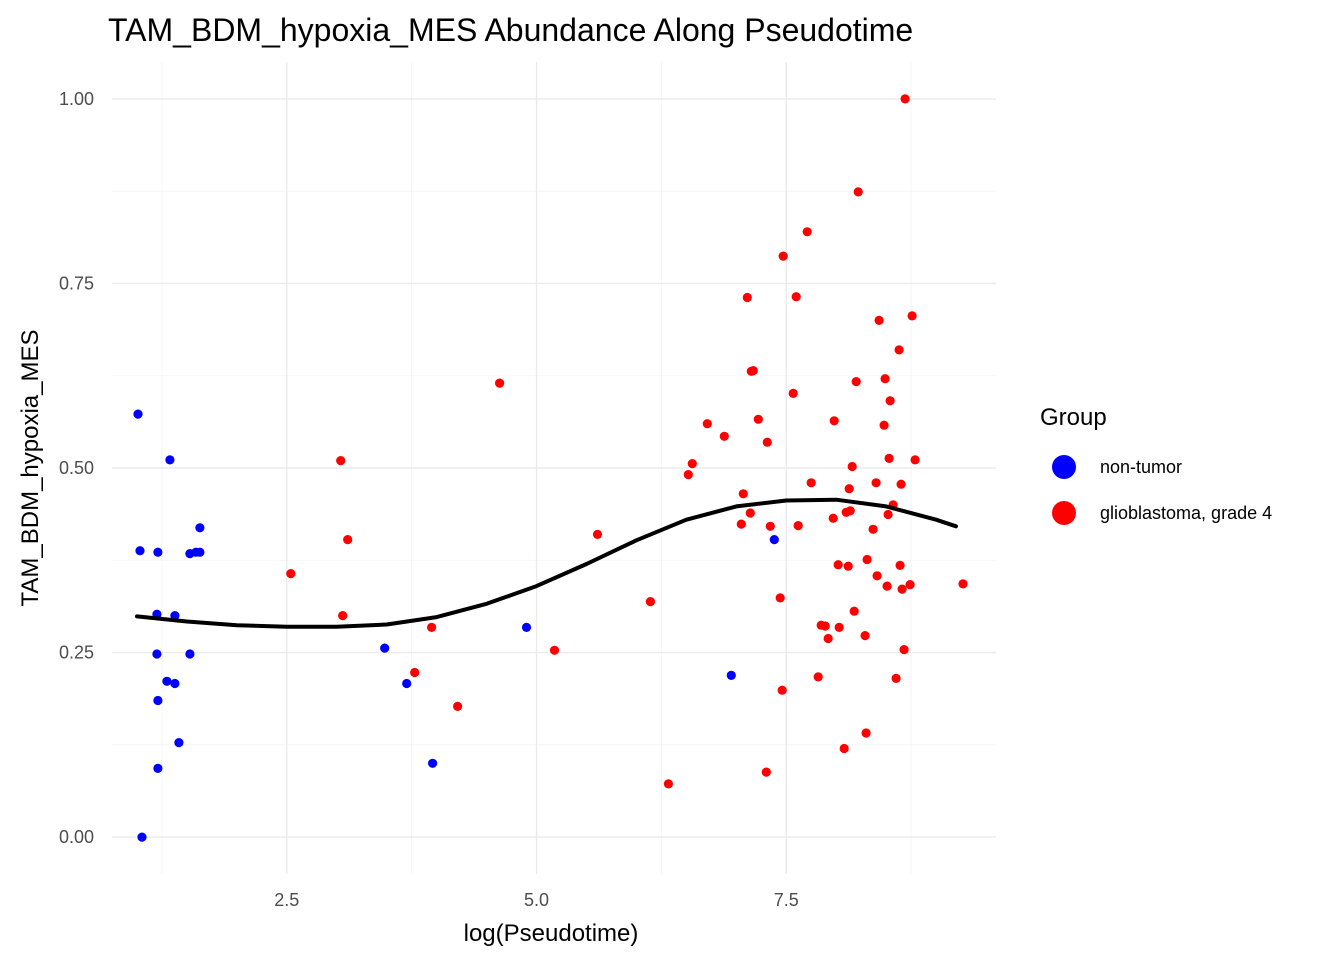 This screenshot has width=1344, height=960. I want to click on y-axis-title: TAM_BDM_hypoxia_MES, so click(30, 468).